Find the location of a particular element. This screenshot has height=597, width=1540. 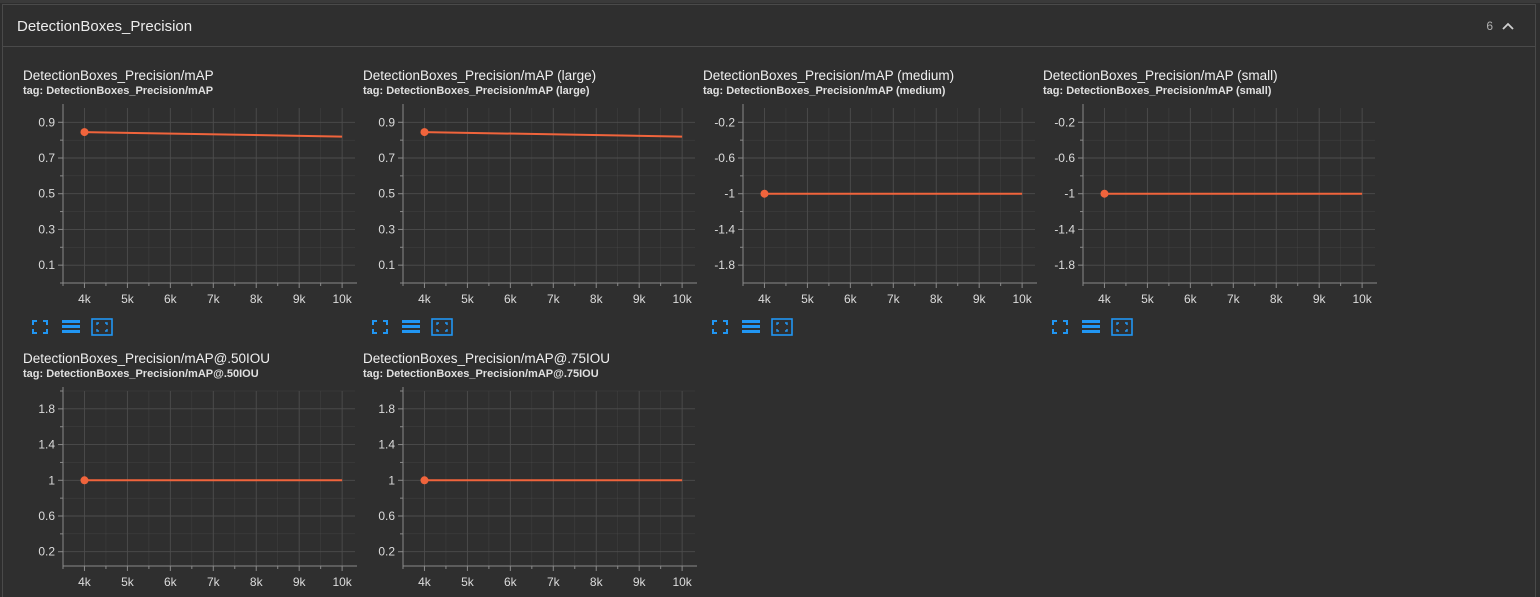

section-count: 6 is located at coordinates (1489, 26).